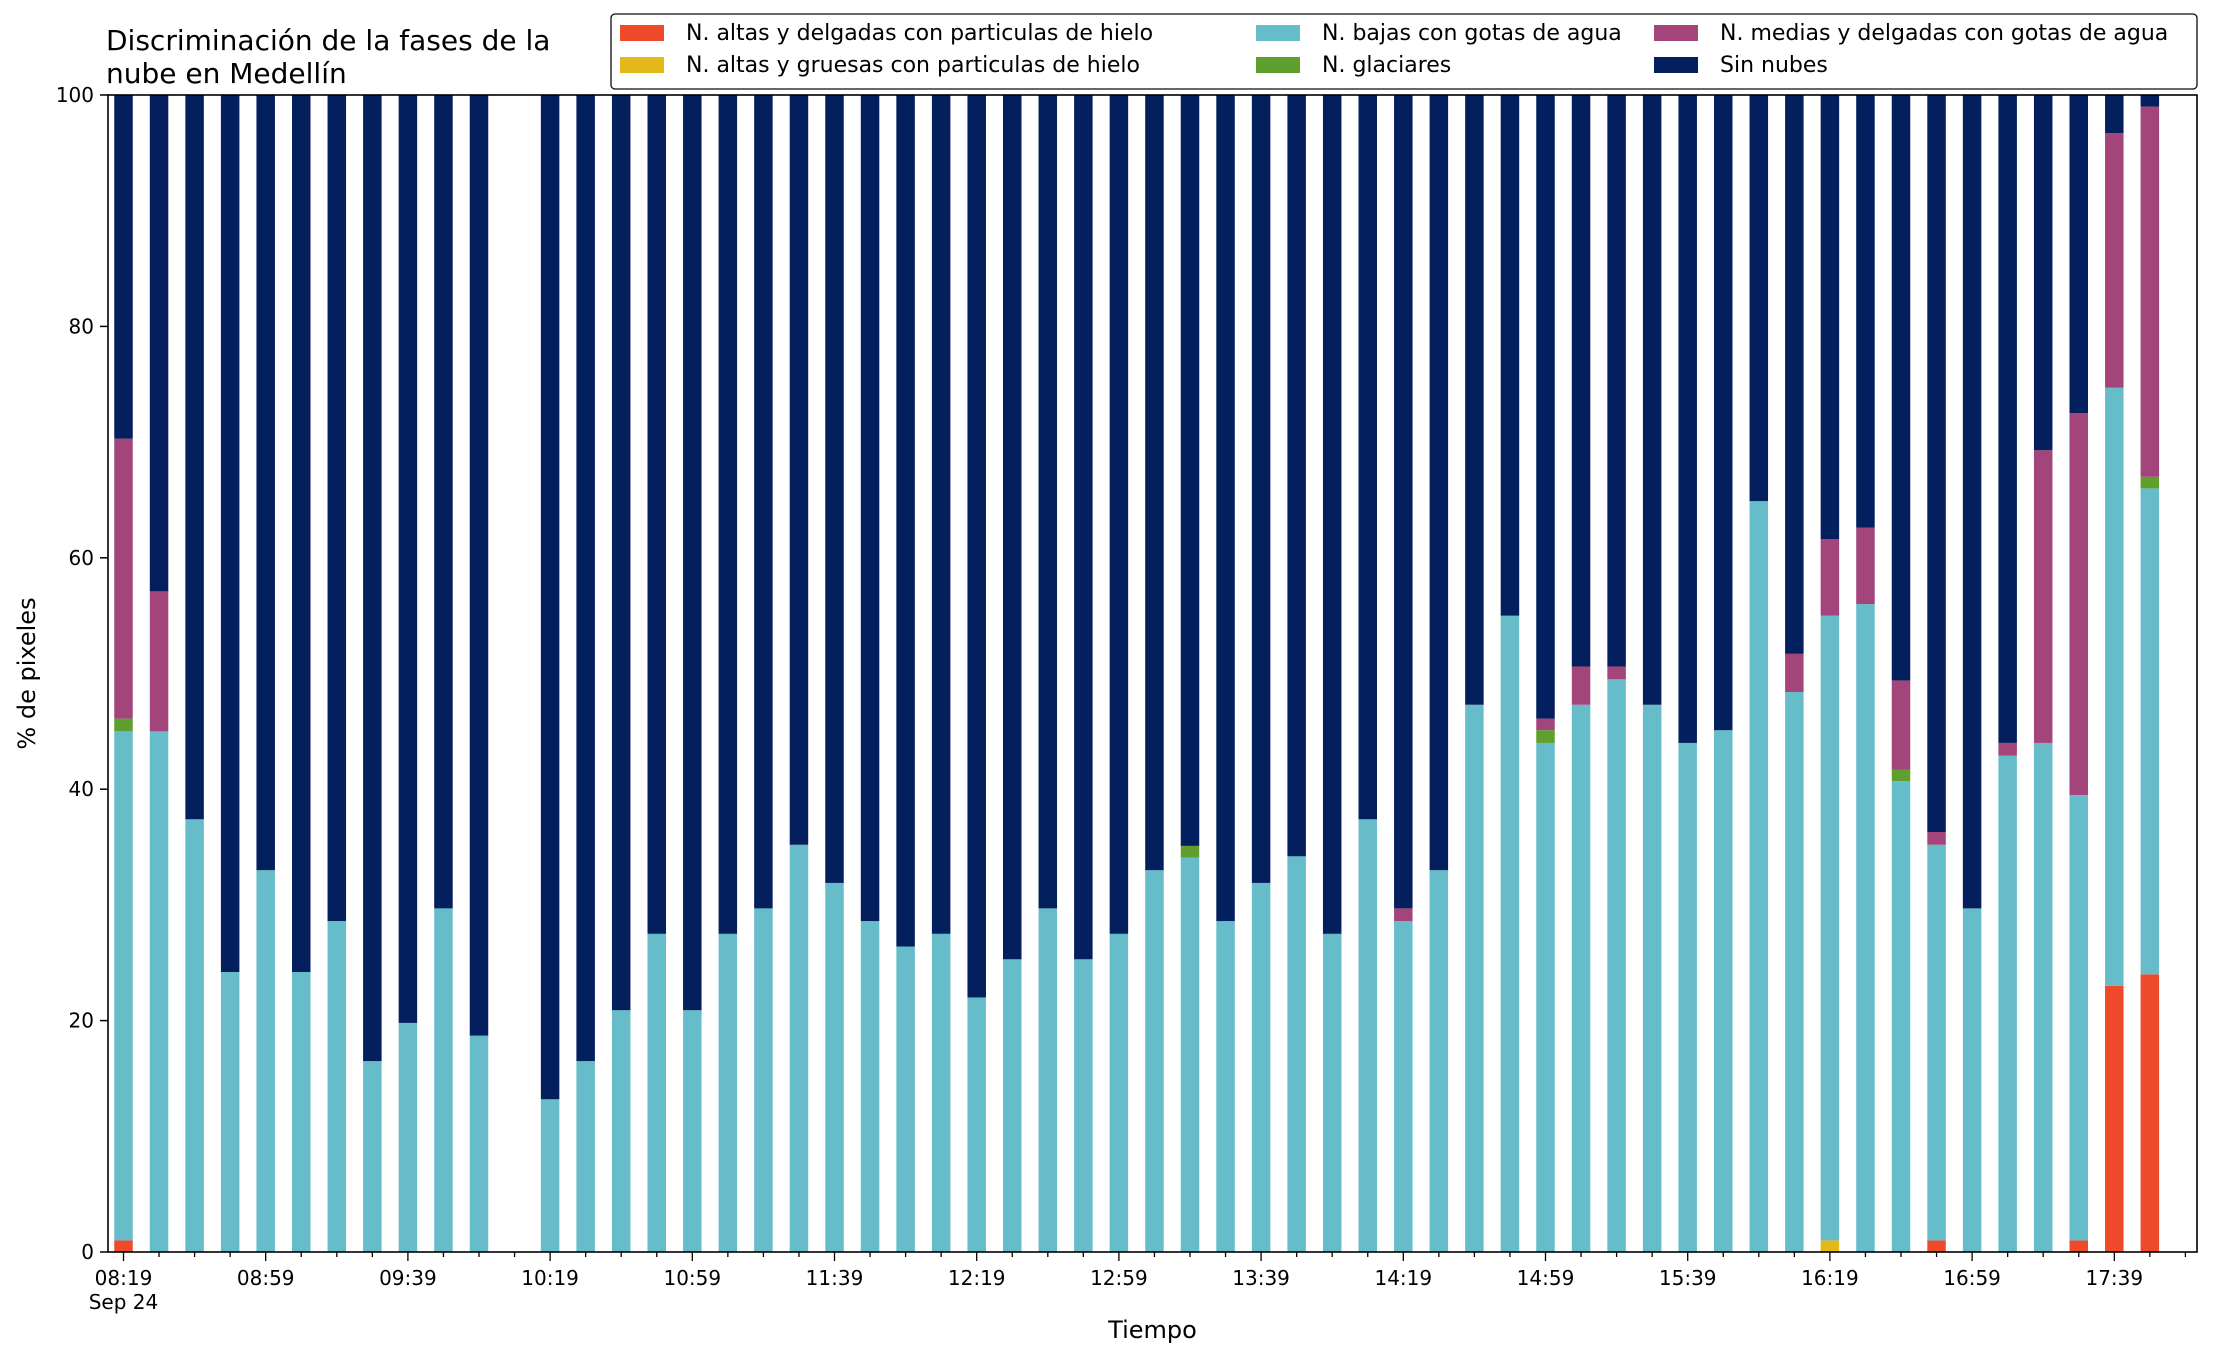 The image size is (2216, 1355). Describe the element at coordinates (1119, 1278) in the screenshot. I see `x-tick-label: 12:59` at that location.